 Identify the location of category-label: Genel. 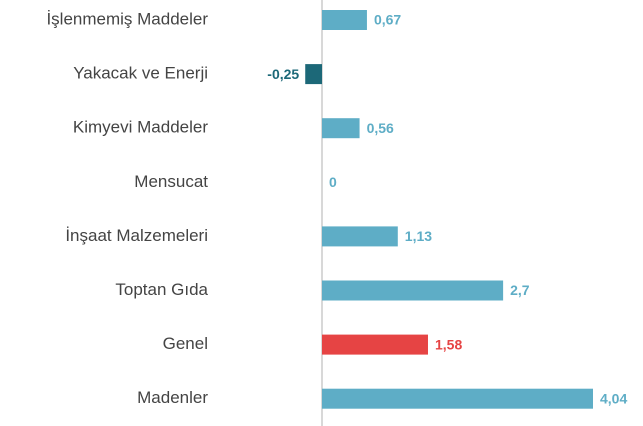
(185, 343).